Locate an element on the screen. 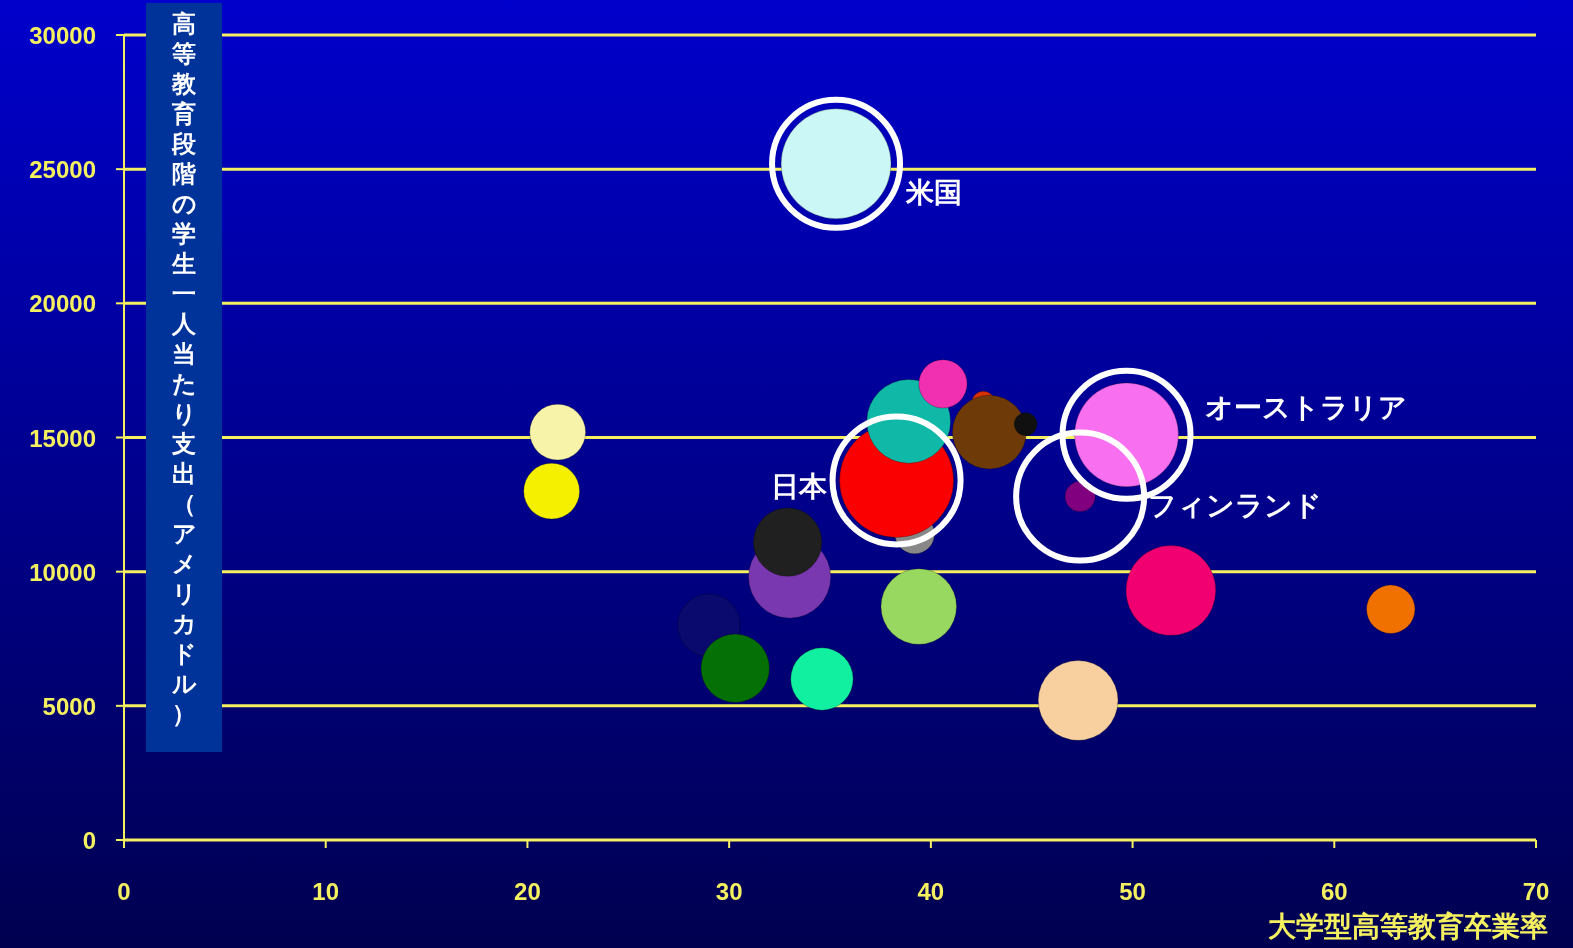 This screenshot has height=948, width=1573. annotation: 日本 is located at coordinates (799, 487).